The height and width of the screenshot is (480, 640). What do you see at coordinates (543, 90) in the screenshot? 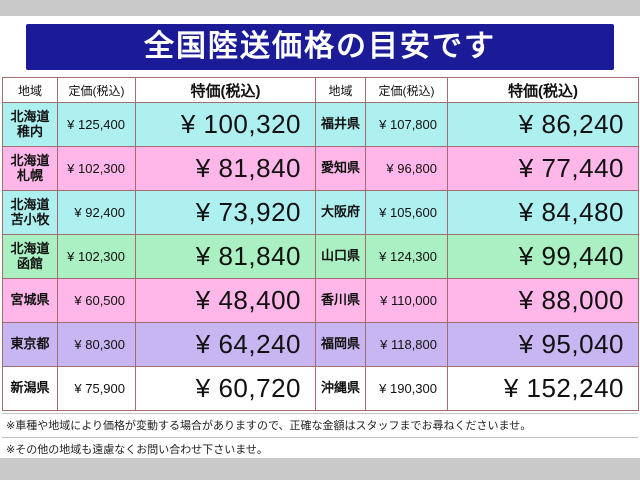
I see `header-special-right: 特価(税込)` at bounding box center [543, 90].